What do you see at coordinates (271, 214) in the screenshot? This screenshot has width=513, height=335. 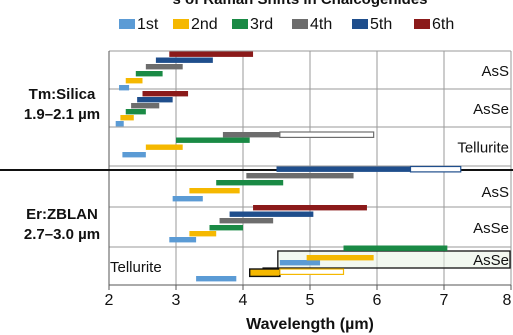 I see `bar-erzblan-asse-5th` at bounding box center [271, 214].